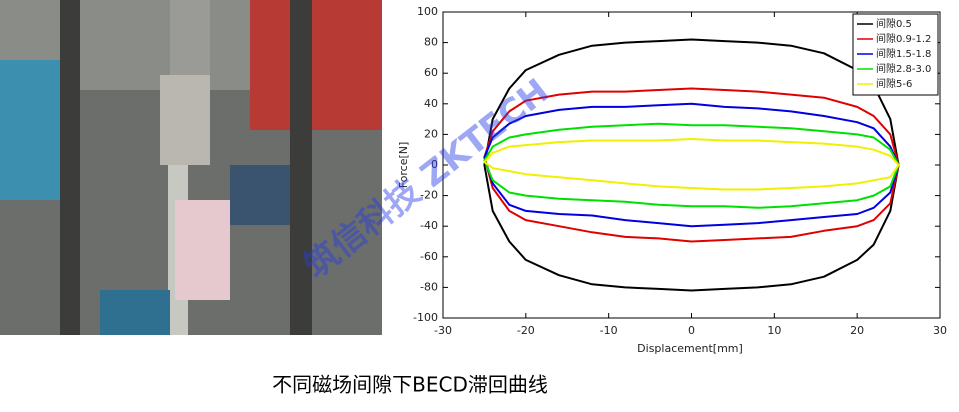 The height and width of the screenshot is (412, 959). I want to click on legend-label: 间隙0.5, so click(894, 23).